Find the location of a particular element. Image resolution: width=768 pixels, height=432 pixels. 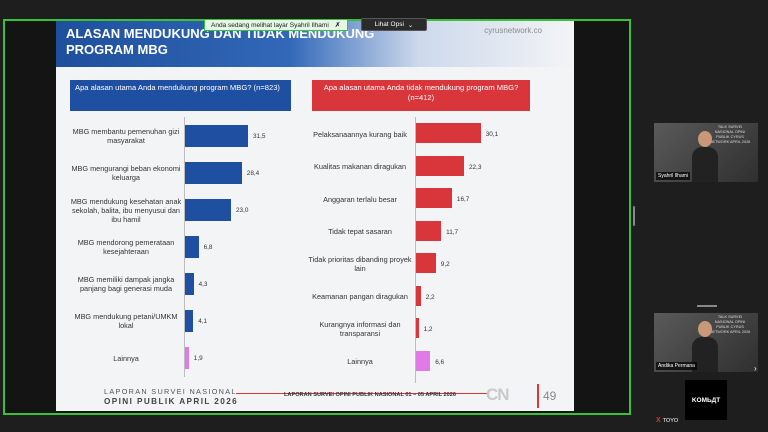

bottom-brand-label: TOYO is located at coordinates (670, 420).